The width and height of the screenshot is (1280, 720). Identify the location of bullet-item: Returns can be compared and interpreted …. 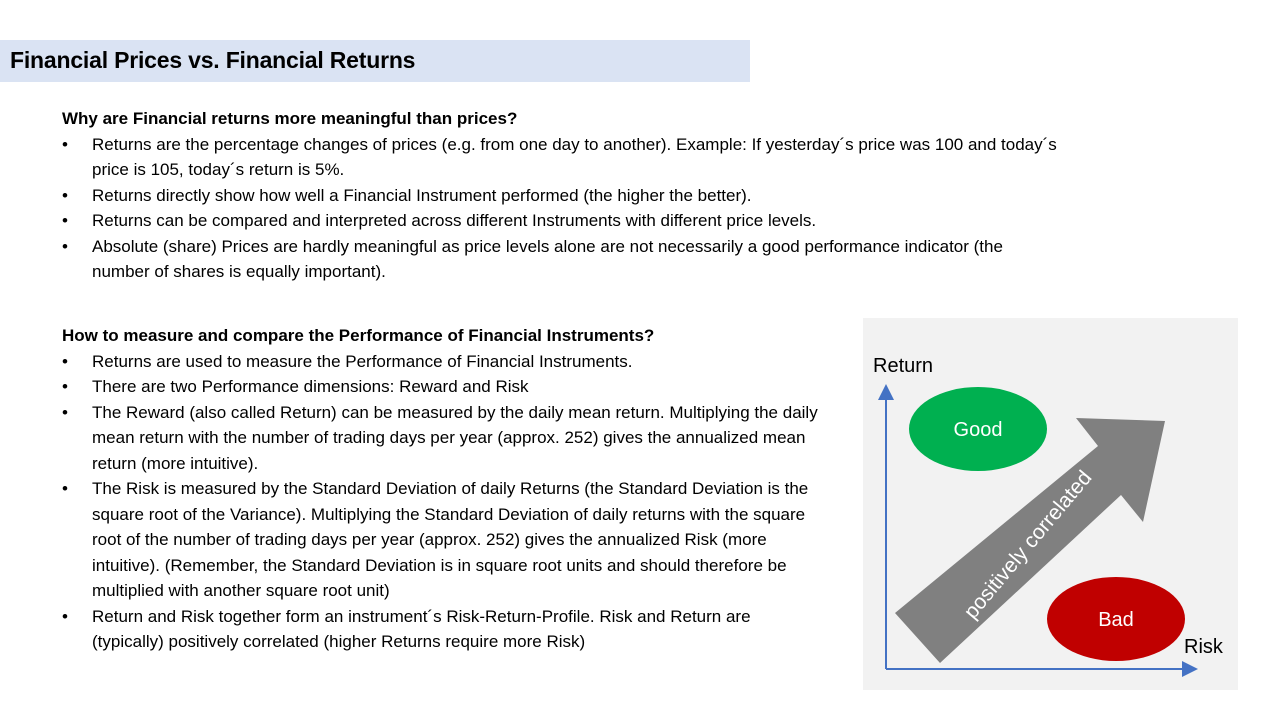
(562, 221).